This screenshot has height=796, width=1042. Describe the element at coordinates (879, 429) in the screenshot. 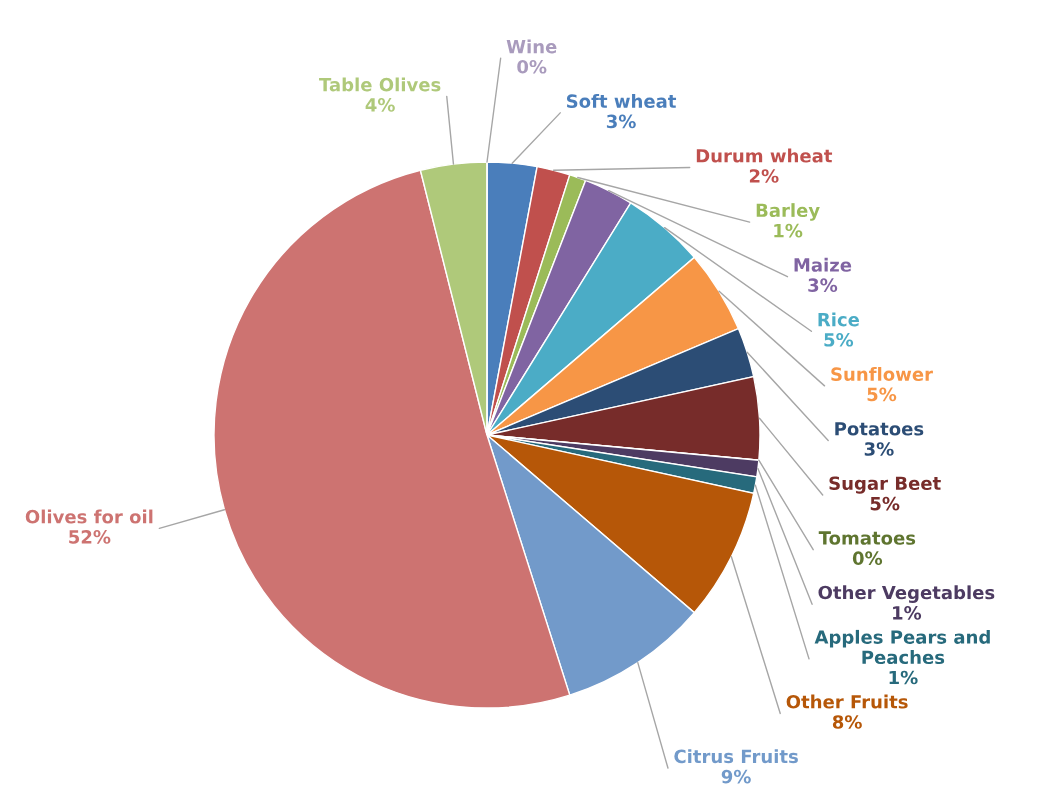

I see `slice-label: Potatoes` at that location.